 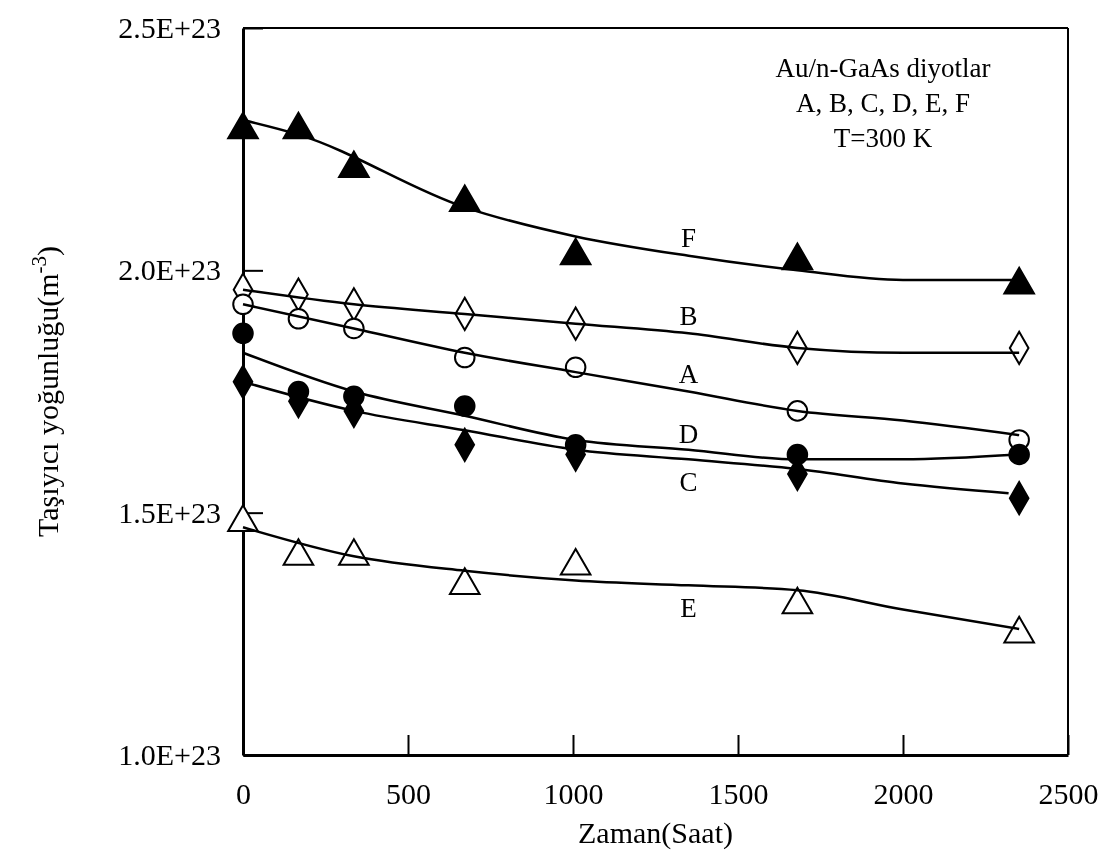 I want to click on x-tick-label: 1000, so click(x=573, y=794).